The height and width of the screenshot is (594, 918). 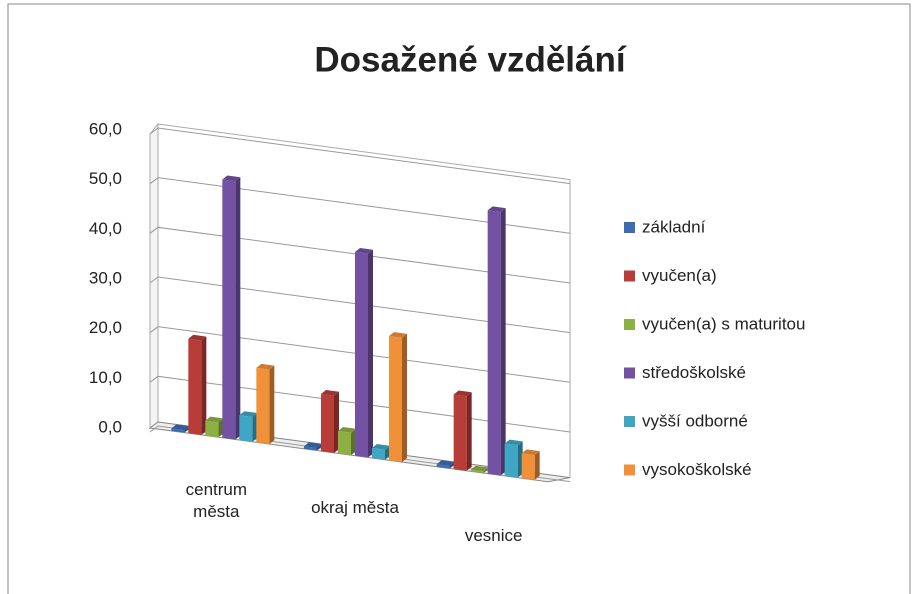 I want to click on y-tick-label: 0,0, so click(x=110, y=426).